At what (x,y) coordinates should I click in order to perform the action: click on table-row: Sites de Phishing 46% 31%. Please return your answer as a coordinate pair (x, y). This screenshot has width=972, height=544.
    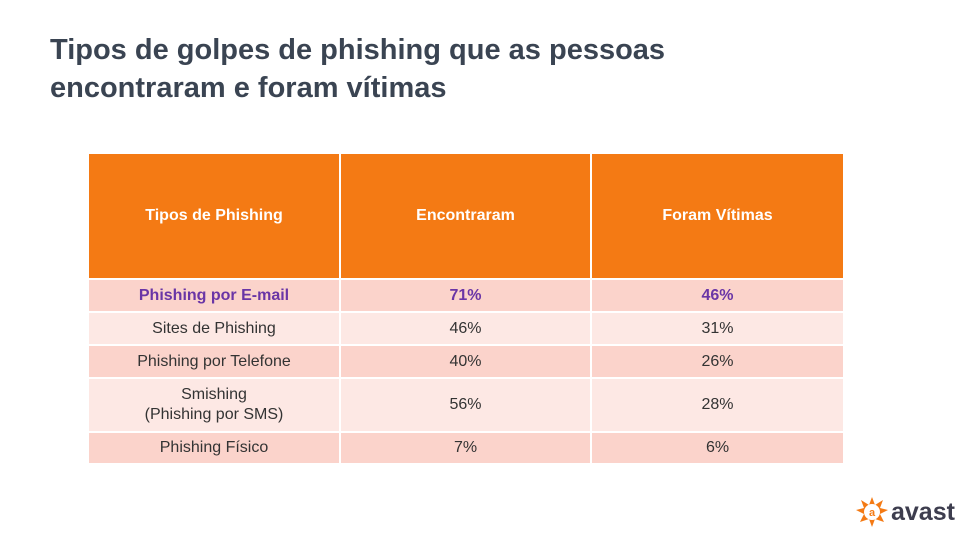
    Looking at the image, I should click on (466, 328).